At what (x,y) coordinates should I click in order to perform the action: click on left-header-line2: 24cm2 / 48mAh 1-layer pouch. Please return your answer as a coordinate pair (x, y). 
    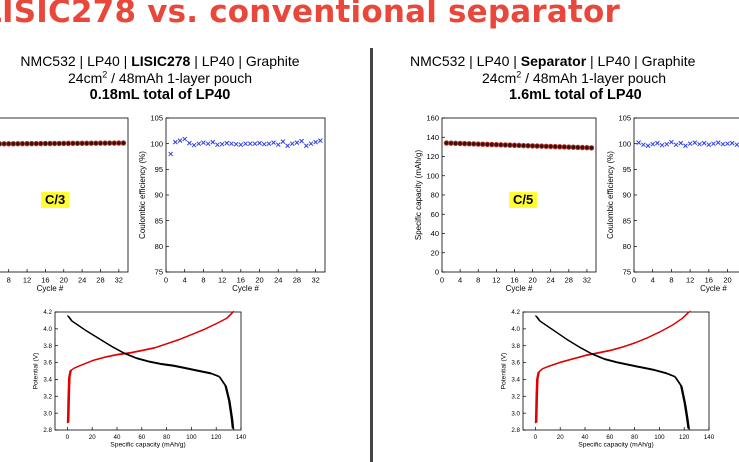
    Looking at the image, I should click on (160, 77).